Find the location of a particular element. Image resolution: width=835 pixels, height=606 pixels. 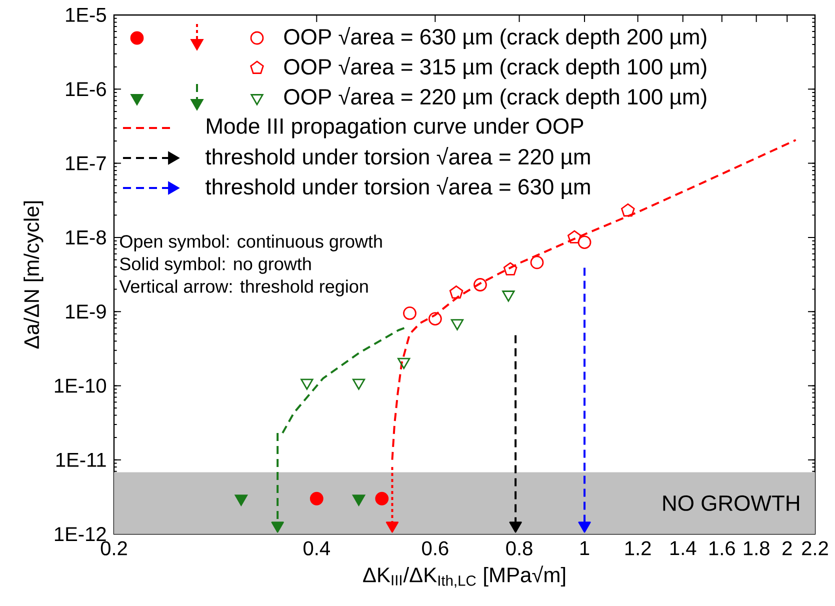

y-tick-label: 1E-8 is located at coordinates (86, 237).